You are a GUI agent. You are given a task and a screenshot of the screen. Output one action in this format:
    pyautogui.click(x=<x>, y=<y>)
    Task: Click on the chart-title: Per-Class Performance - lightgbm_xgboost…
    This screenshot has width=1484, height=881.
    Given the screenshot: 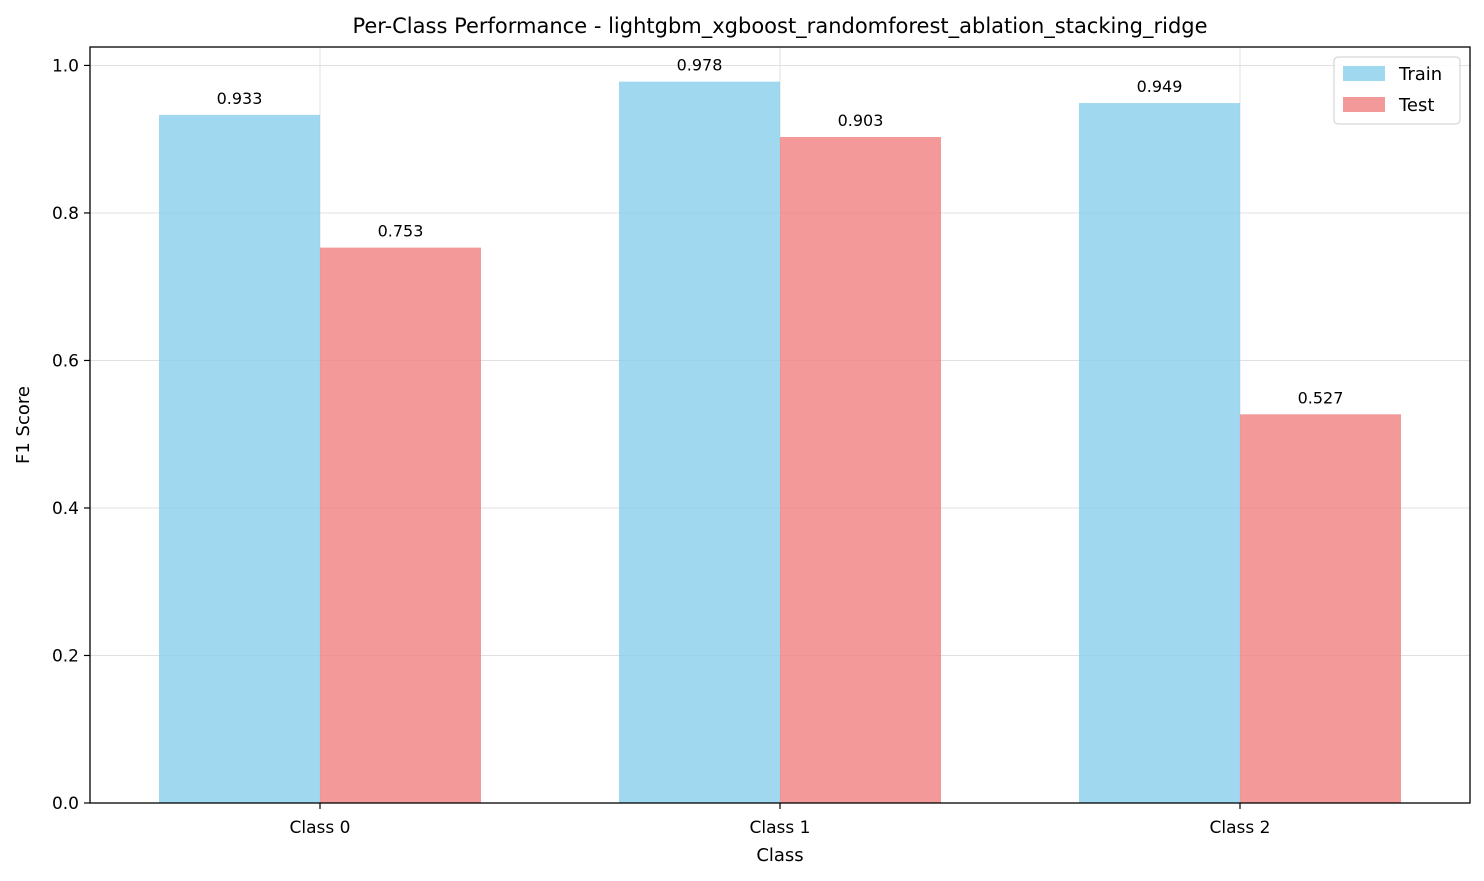 What is the action you would take?
    pyautogui.click(x=779, y=26)
    